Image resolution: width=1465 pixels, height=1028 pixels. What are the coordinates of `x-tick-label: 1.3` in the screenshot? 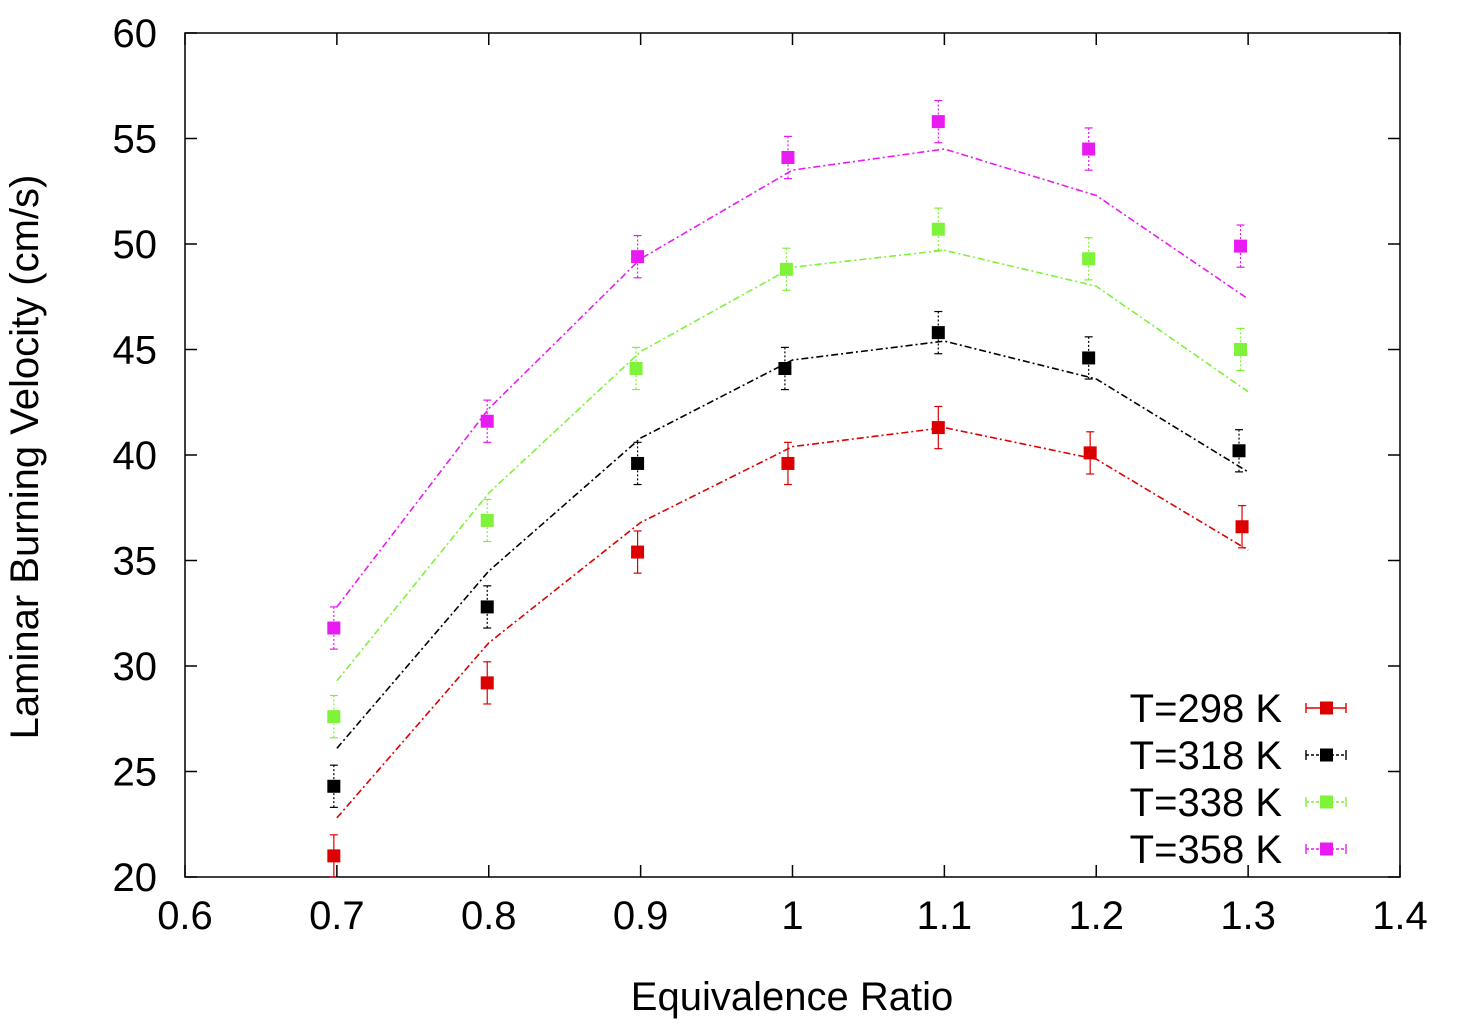 It's located at (1248, 916).